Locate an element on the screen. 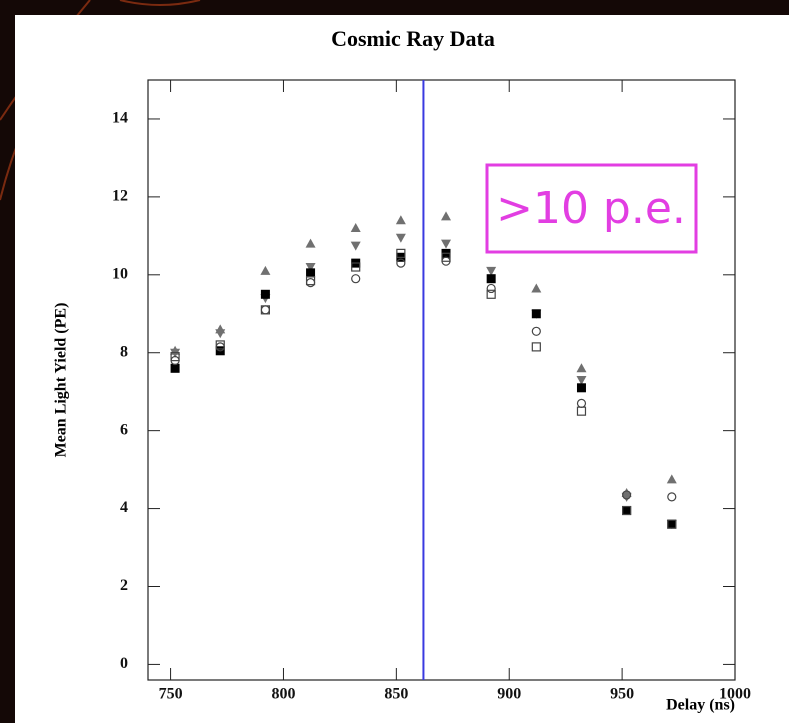 The height and width of the screenshot is (723, 789). chart-title: Cosmic Ray Data is located at coordinates (413, 38).